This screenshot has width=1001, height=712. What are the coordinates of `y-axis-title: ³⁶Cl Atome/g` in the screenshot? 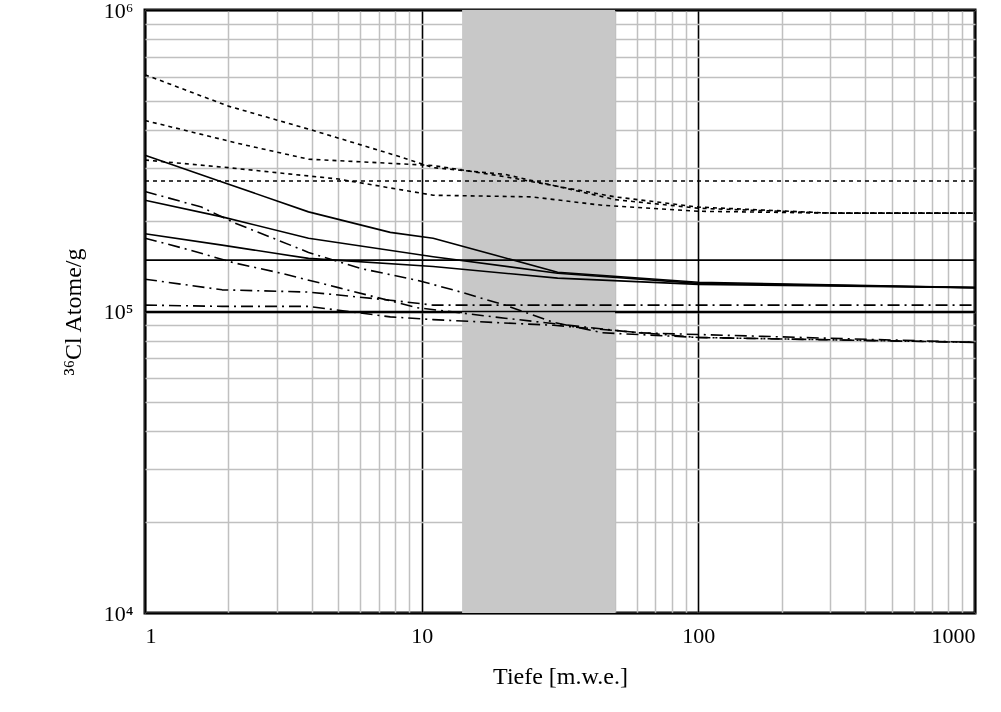 It's located at (72, 312).